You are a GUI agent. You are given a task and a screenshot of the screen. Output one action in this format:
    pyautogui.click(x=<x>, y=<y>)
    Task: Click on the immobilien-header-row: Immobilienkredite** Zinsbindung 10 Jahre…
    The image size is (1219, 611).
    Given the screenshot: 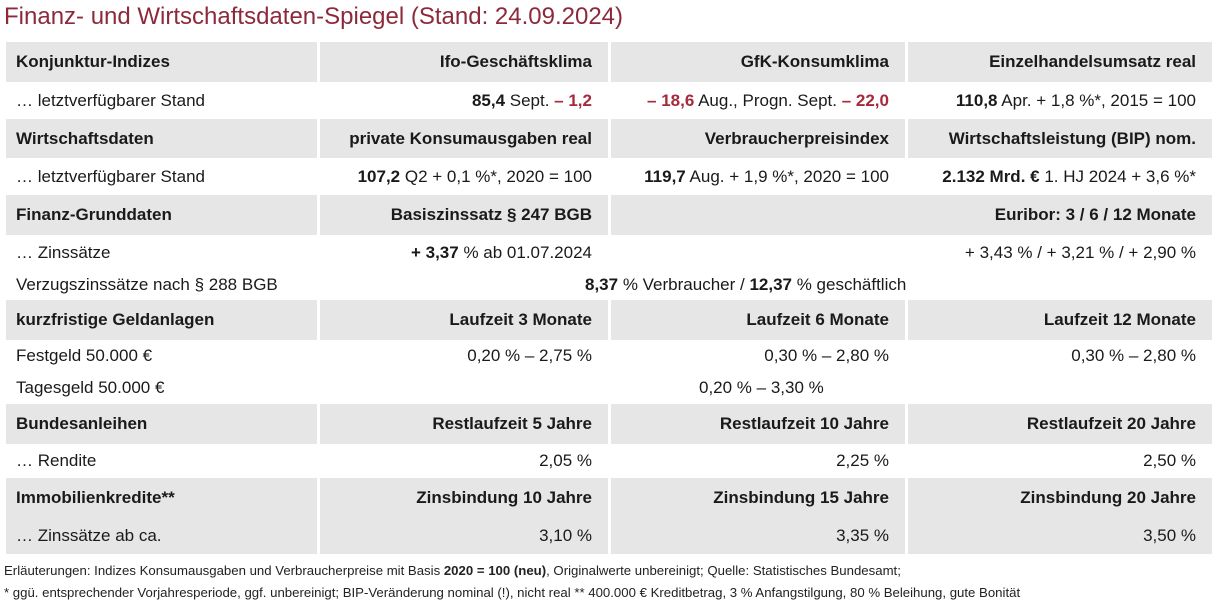 What is the action you would take?
    pyautogui.click(x=609, y=498)
    